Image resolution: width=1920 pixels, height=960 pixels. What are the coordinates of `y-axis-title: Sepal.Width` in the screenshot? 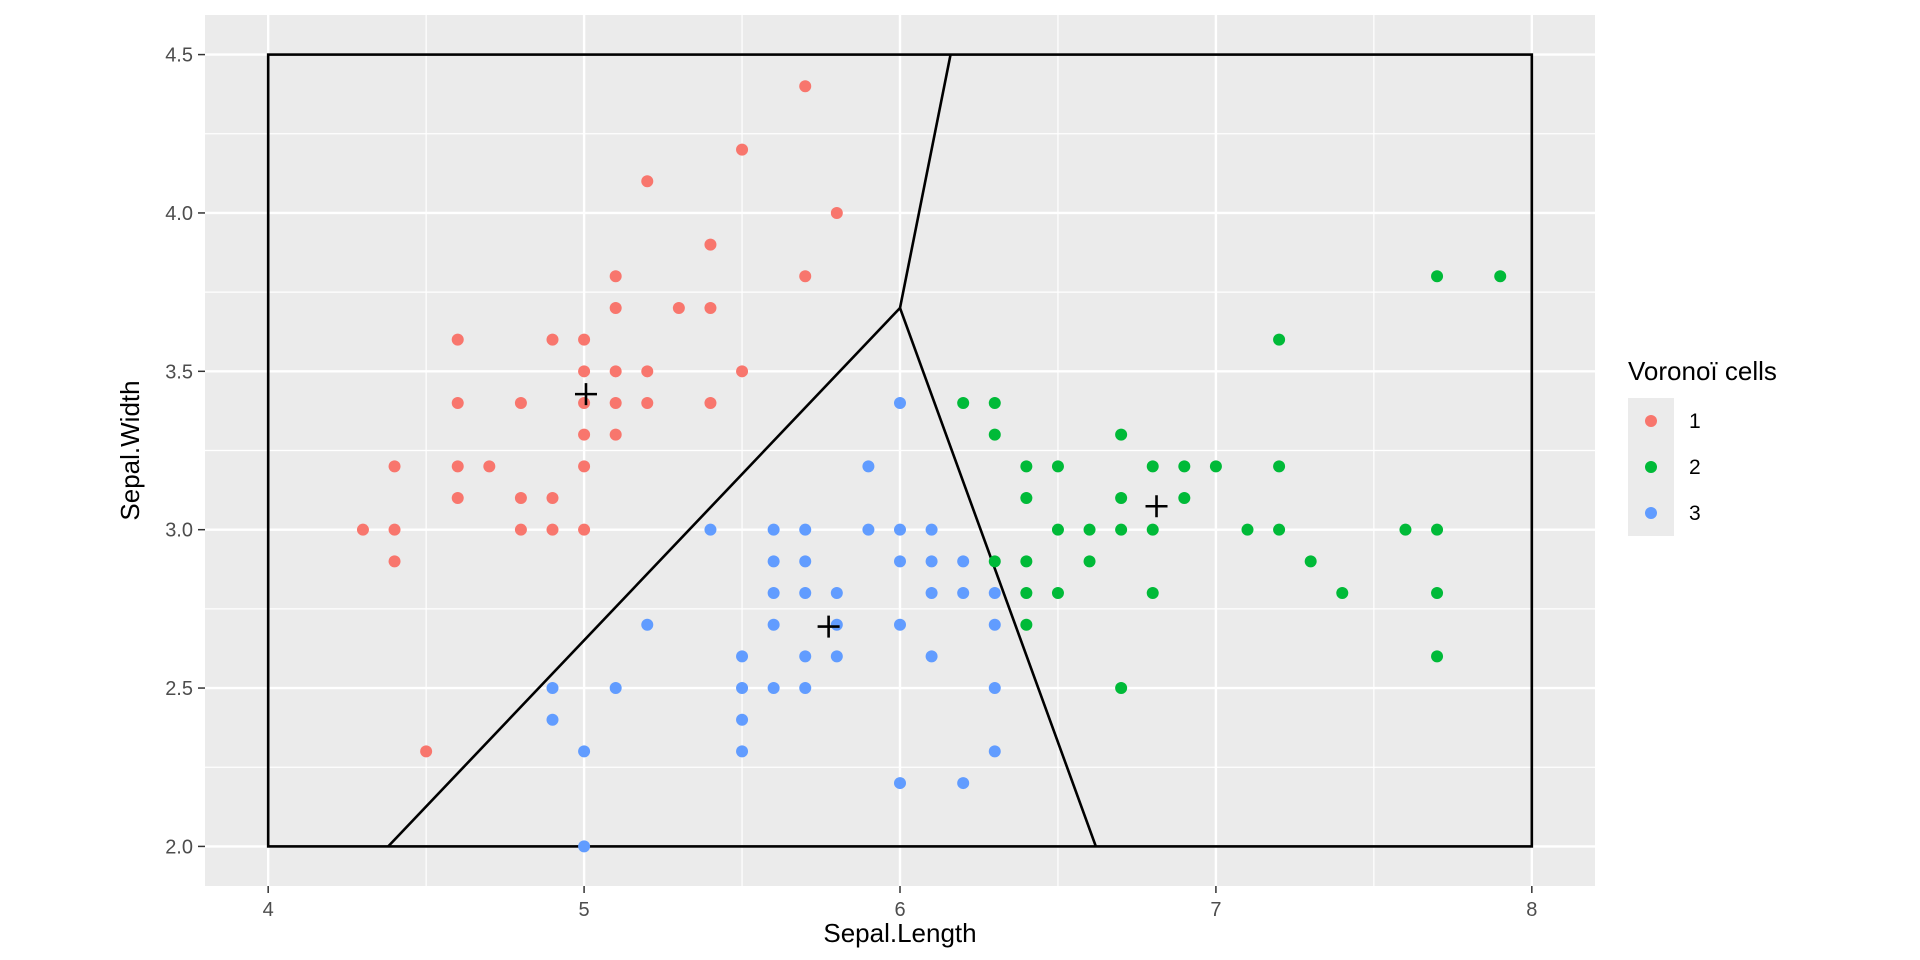 It's located at (130, 450).